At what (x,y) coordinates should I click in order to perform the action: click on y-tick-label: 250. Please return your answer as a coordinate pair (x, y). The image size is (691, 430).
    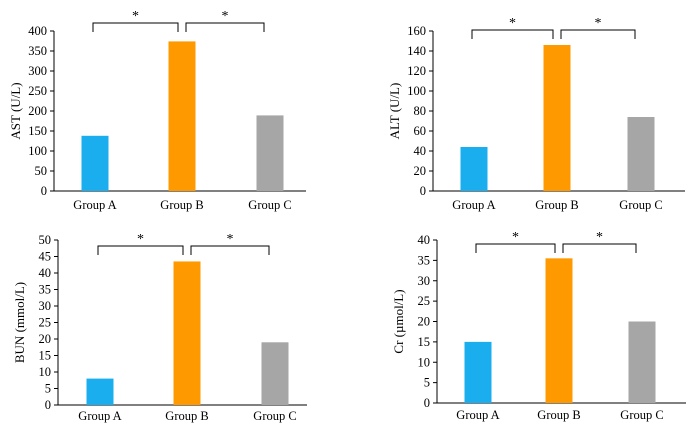
    Looking at the image, I should click on (37, 91).